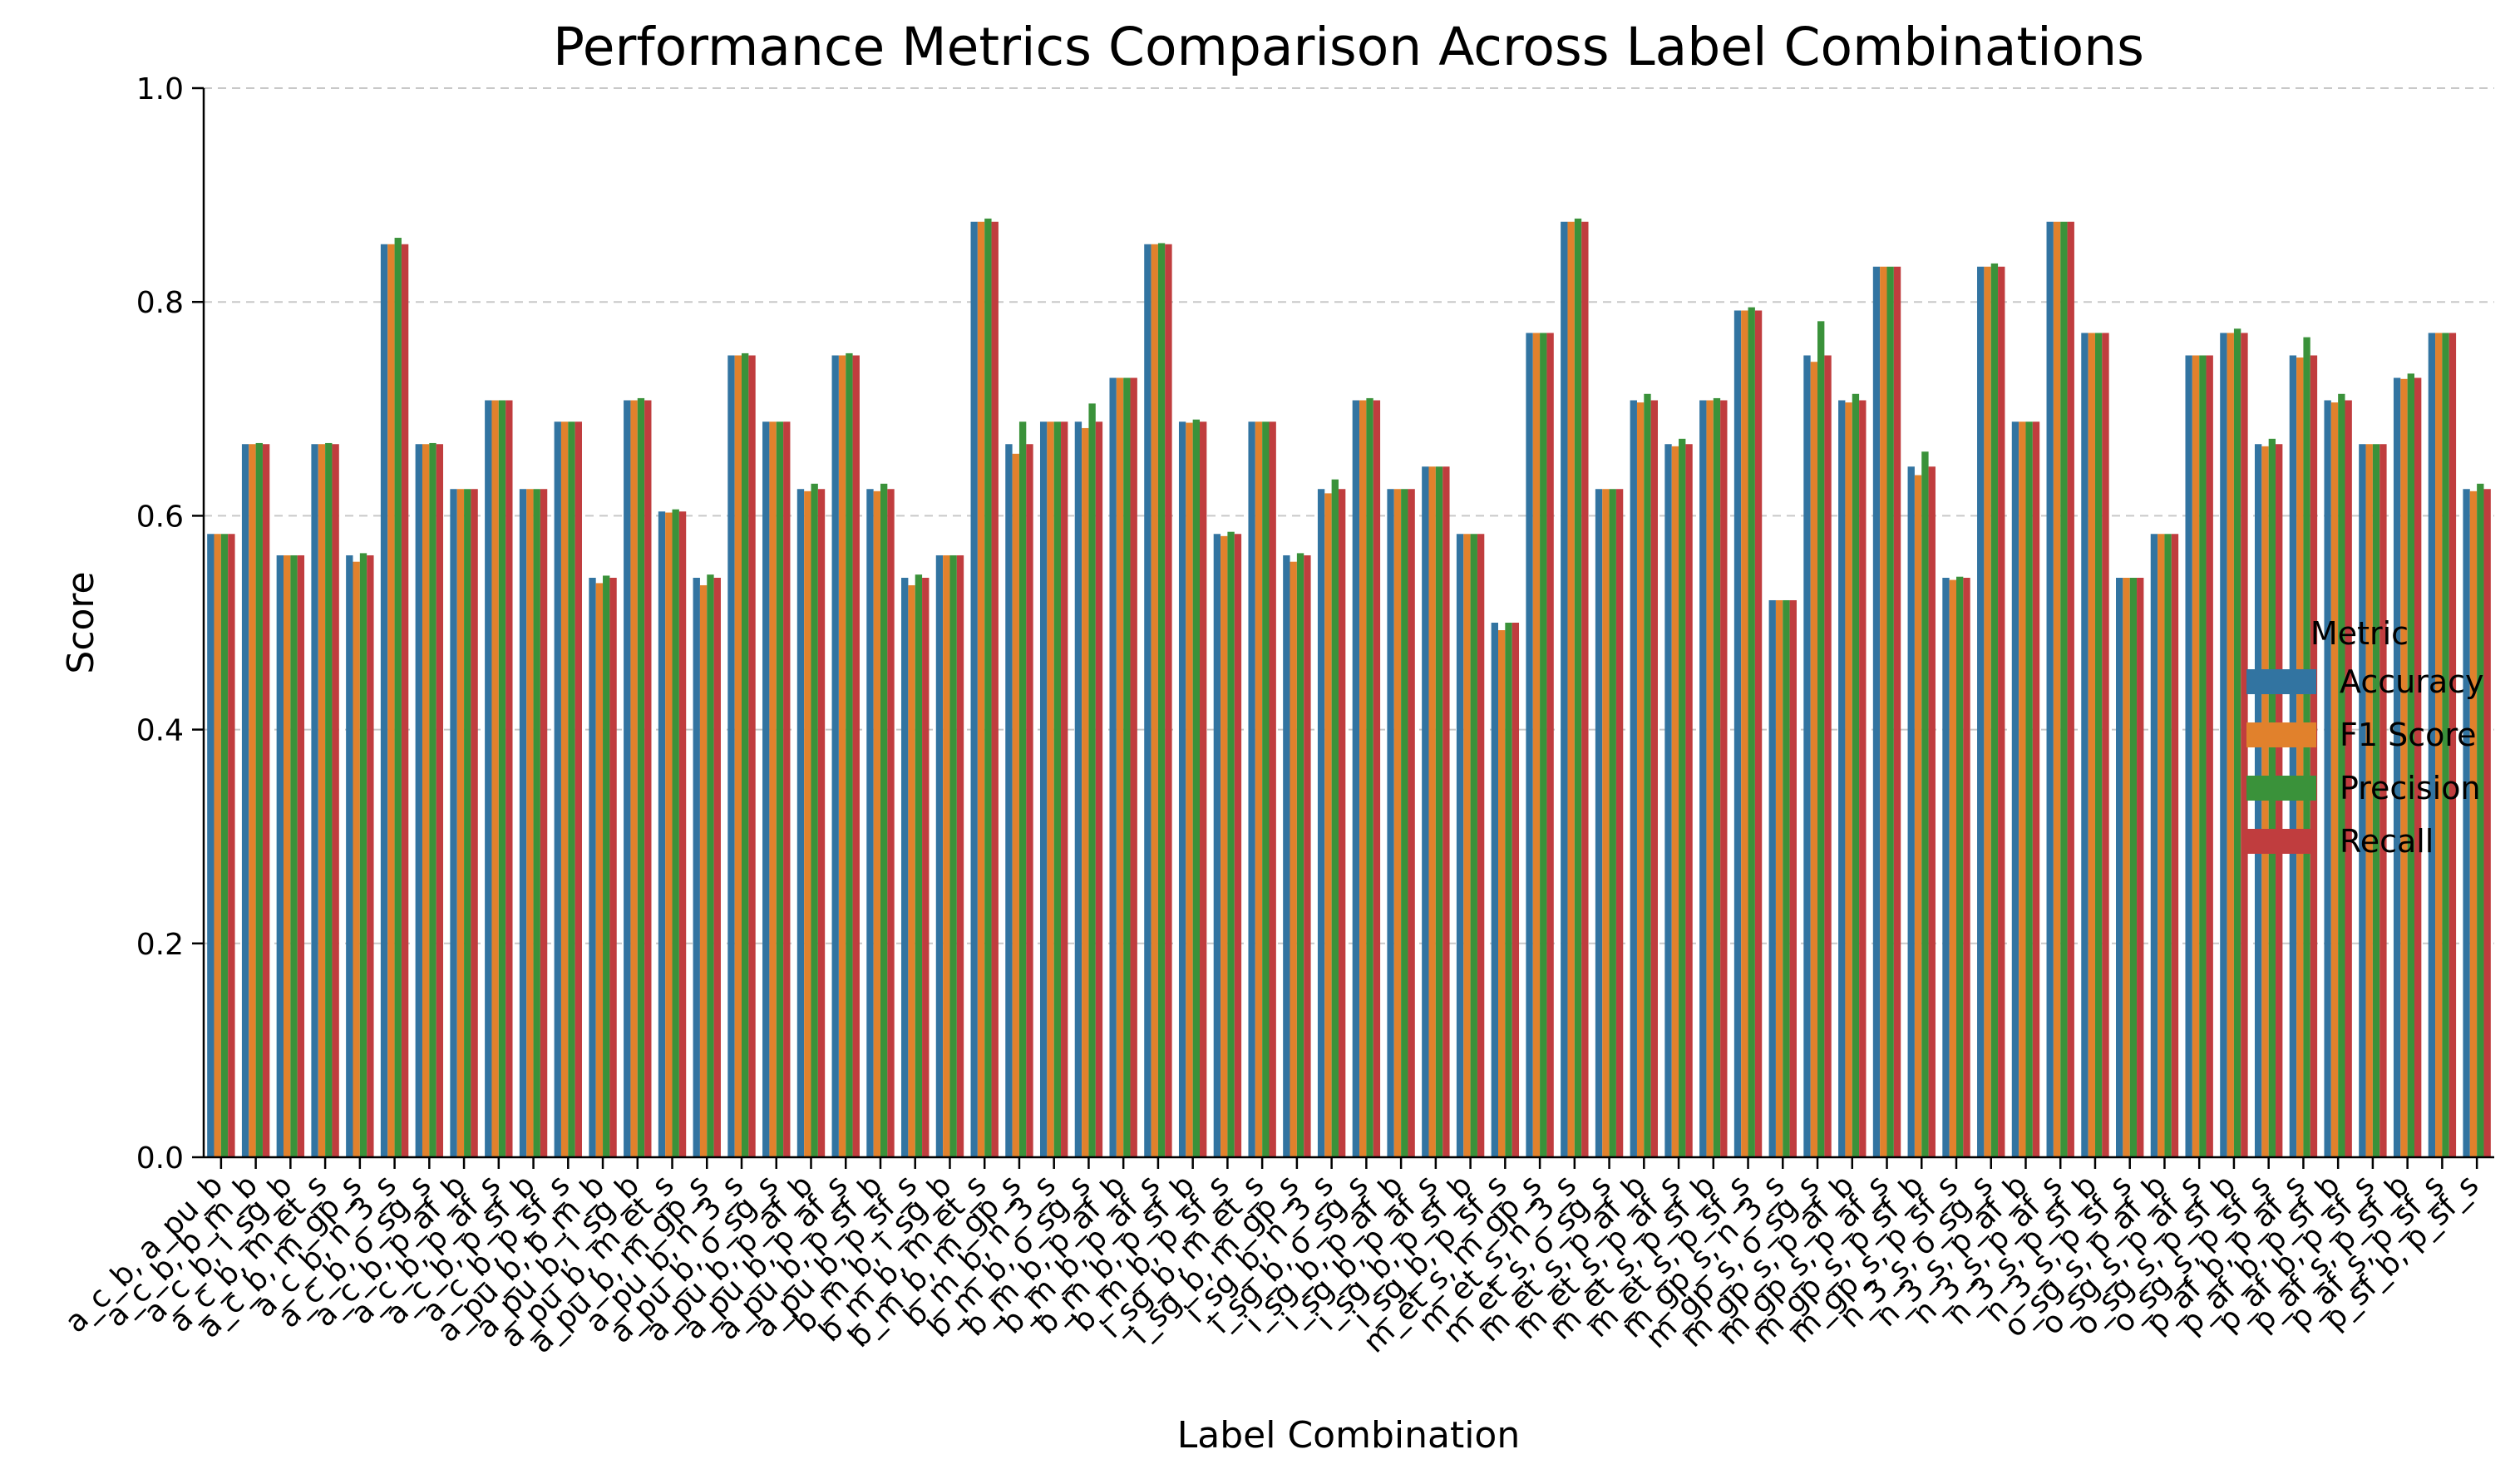 Image resolution: width=2520 pixels, height=1469 pixels. Describe the element at coordinates (2281, 841) in the screenshot. I see `legend-swatch` at that location.